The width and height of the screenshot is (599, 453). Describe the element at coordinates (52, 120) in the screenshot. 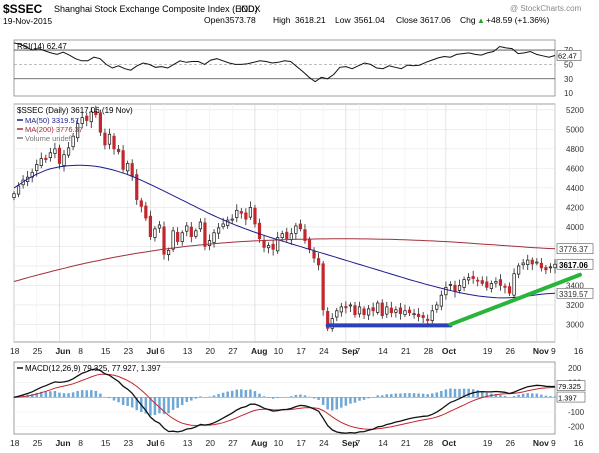

I see `legend-item: MA(50) 3319.57` at that location.